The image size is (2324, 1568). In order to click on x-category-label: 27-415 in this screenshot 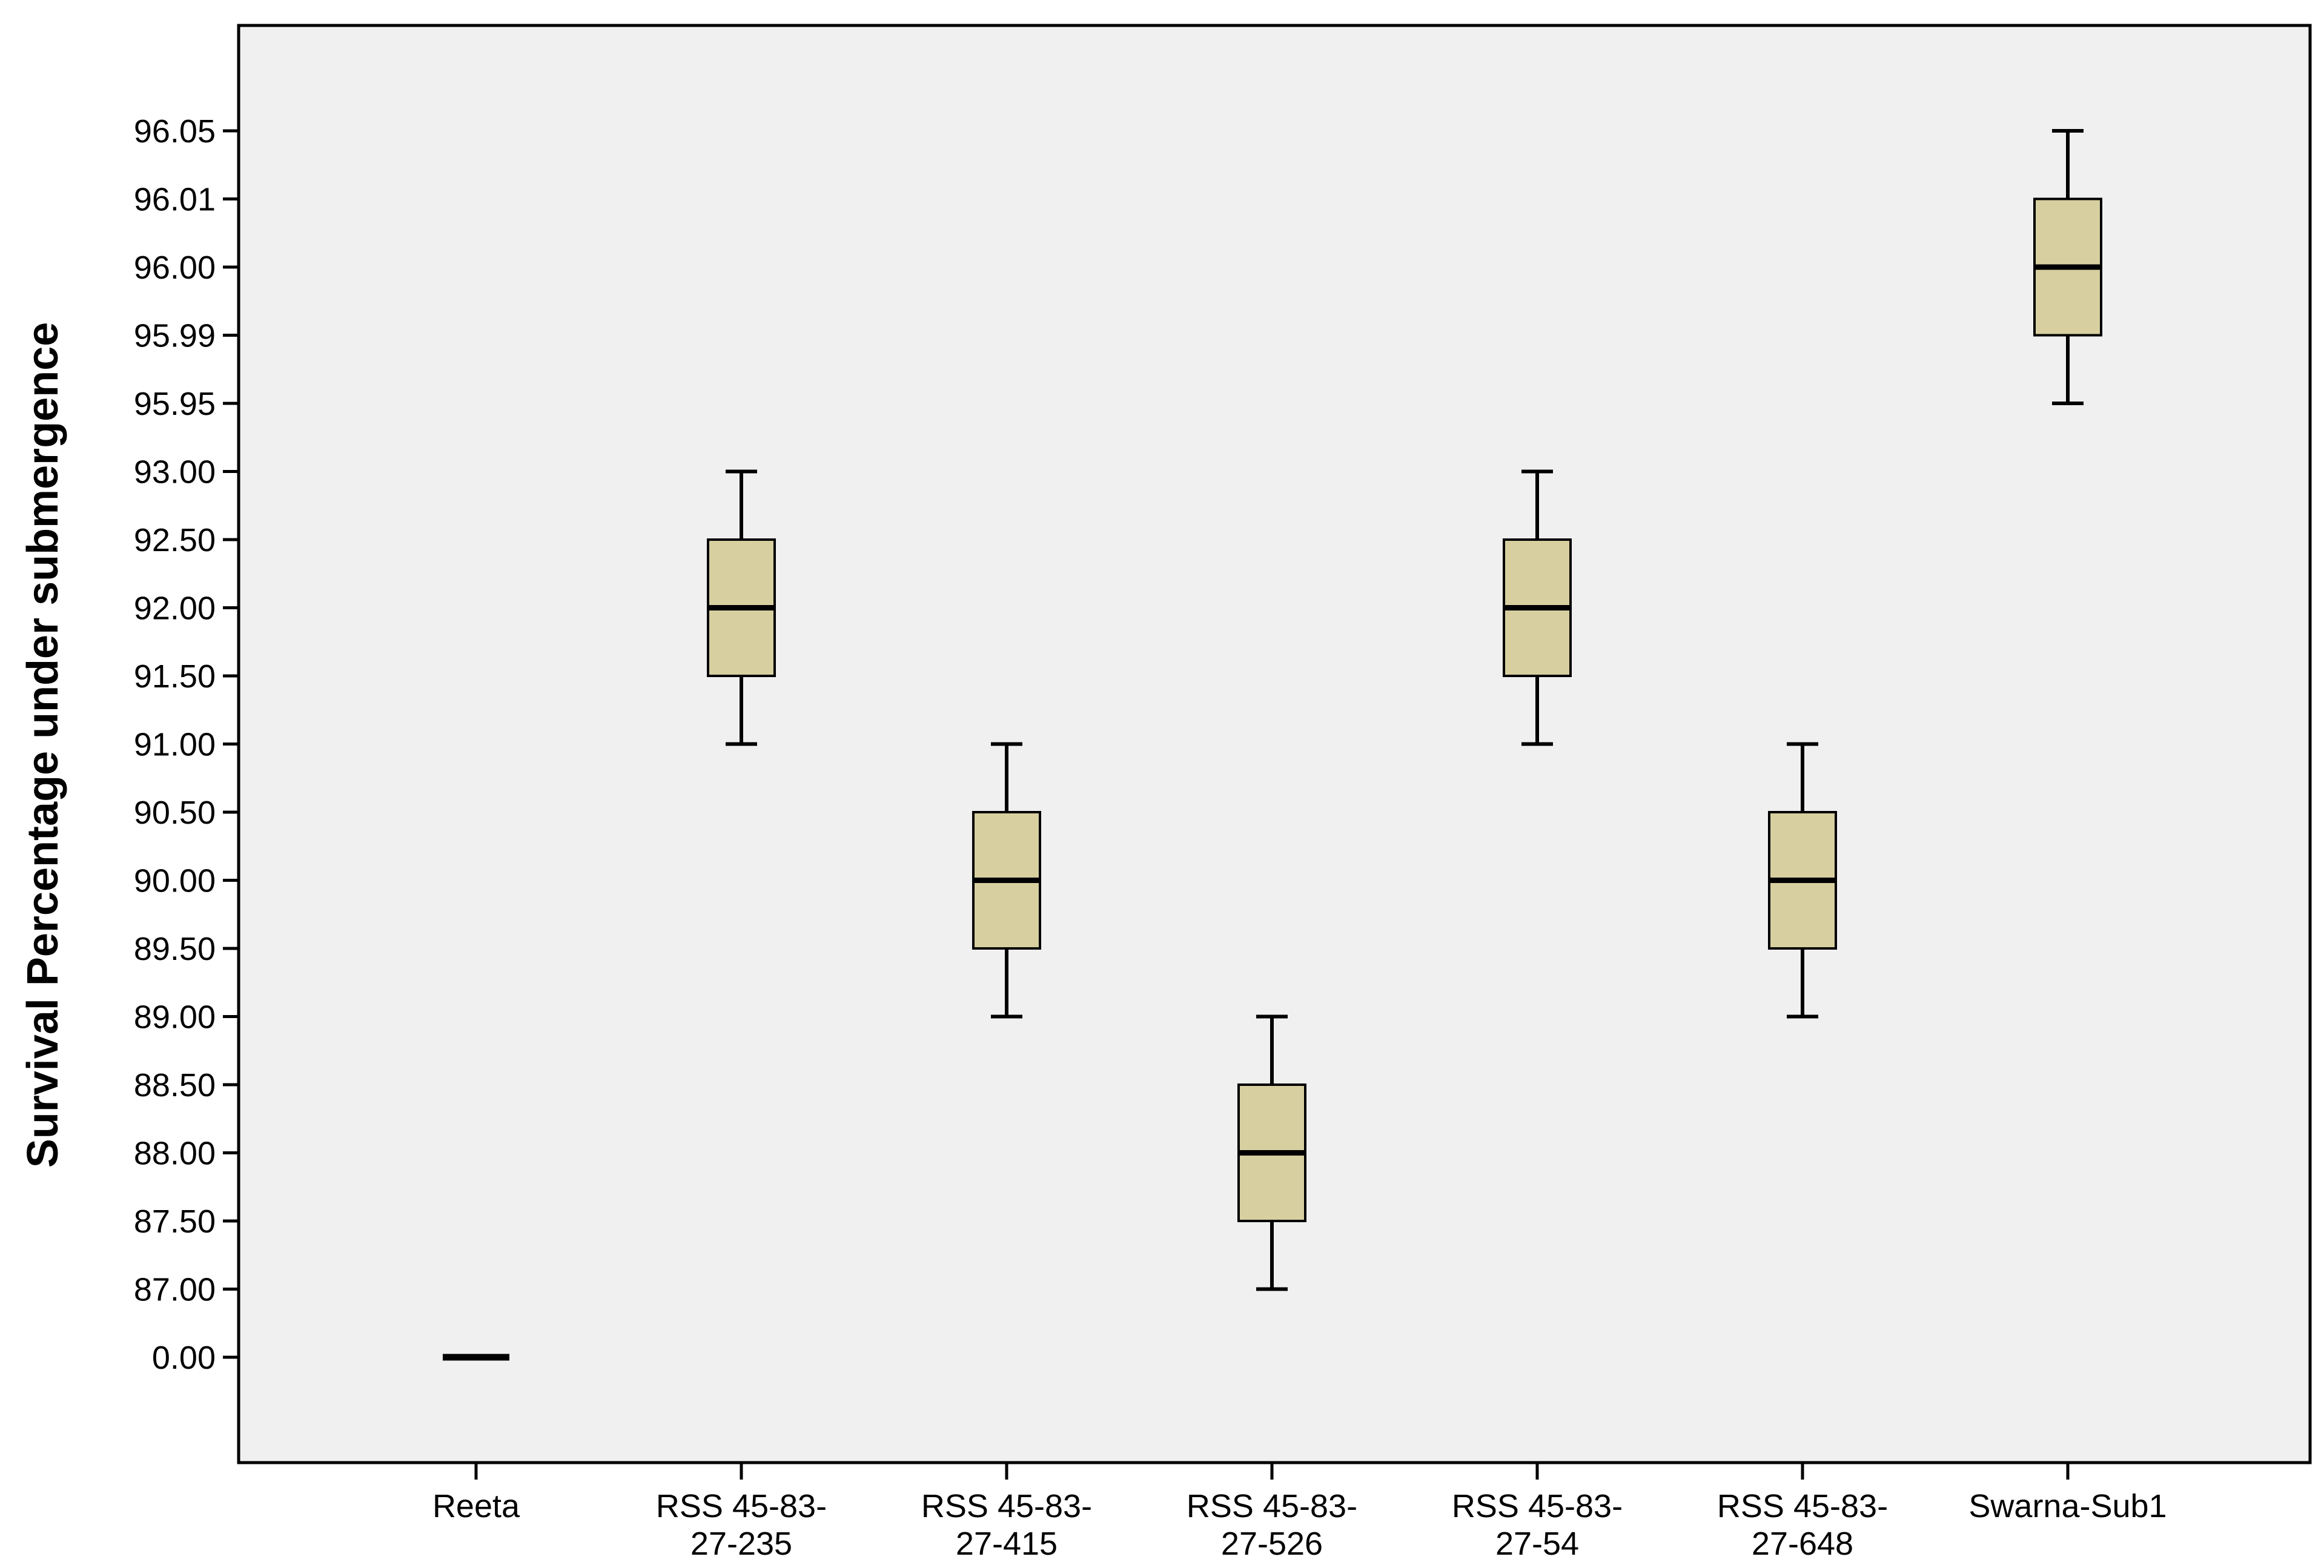, I will do `click(1007, 1544)`.